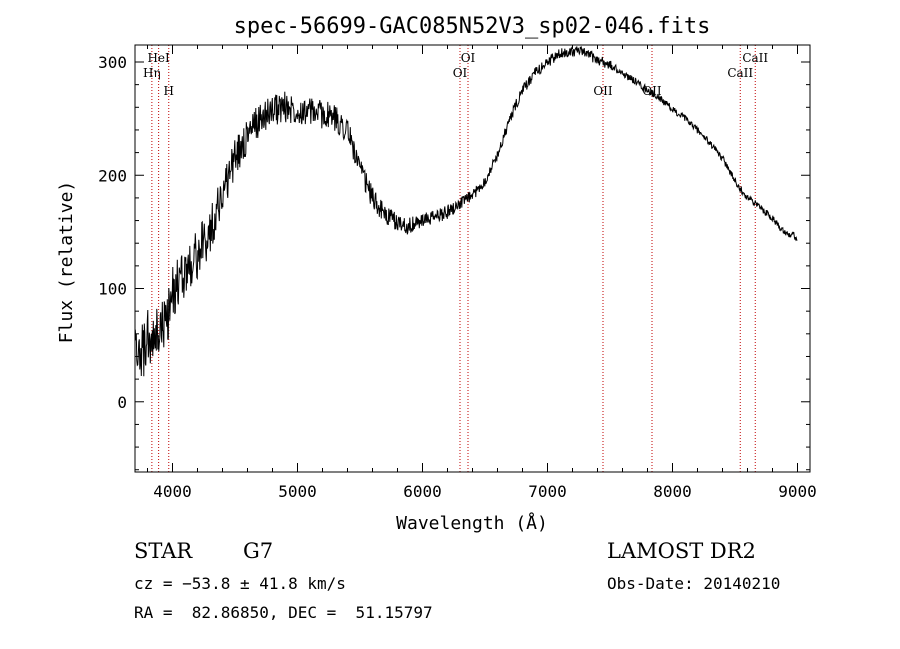 The width and height of the screenshot is (900, 649). Describe the element at coordinates (297, 491) in the screenshot. I see `x-tick-label: 5000` at that location.